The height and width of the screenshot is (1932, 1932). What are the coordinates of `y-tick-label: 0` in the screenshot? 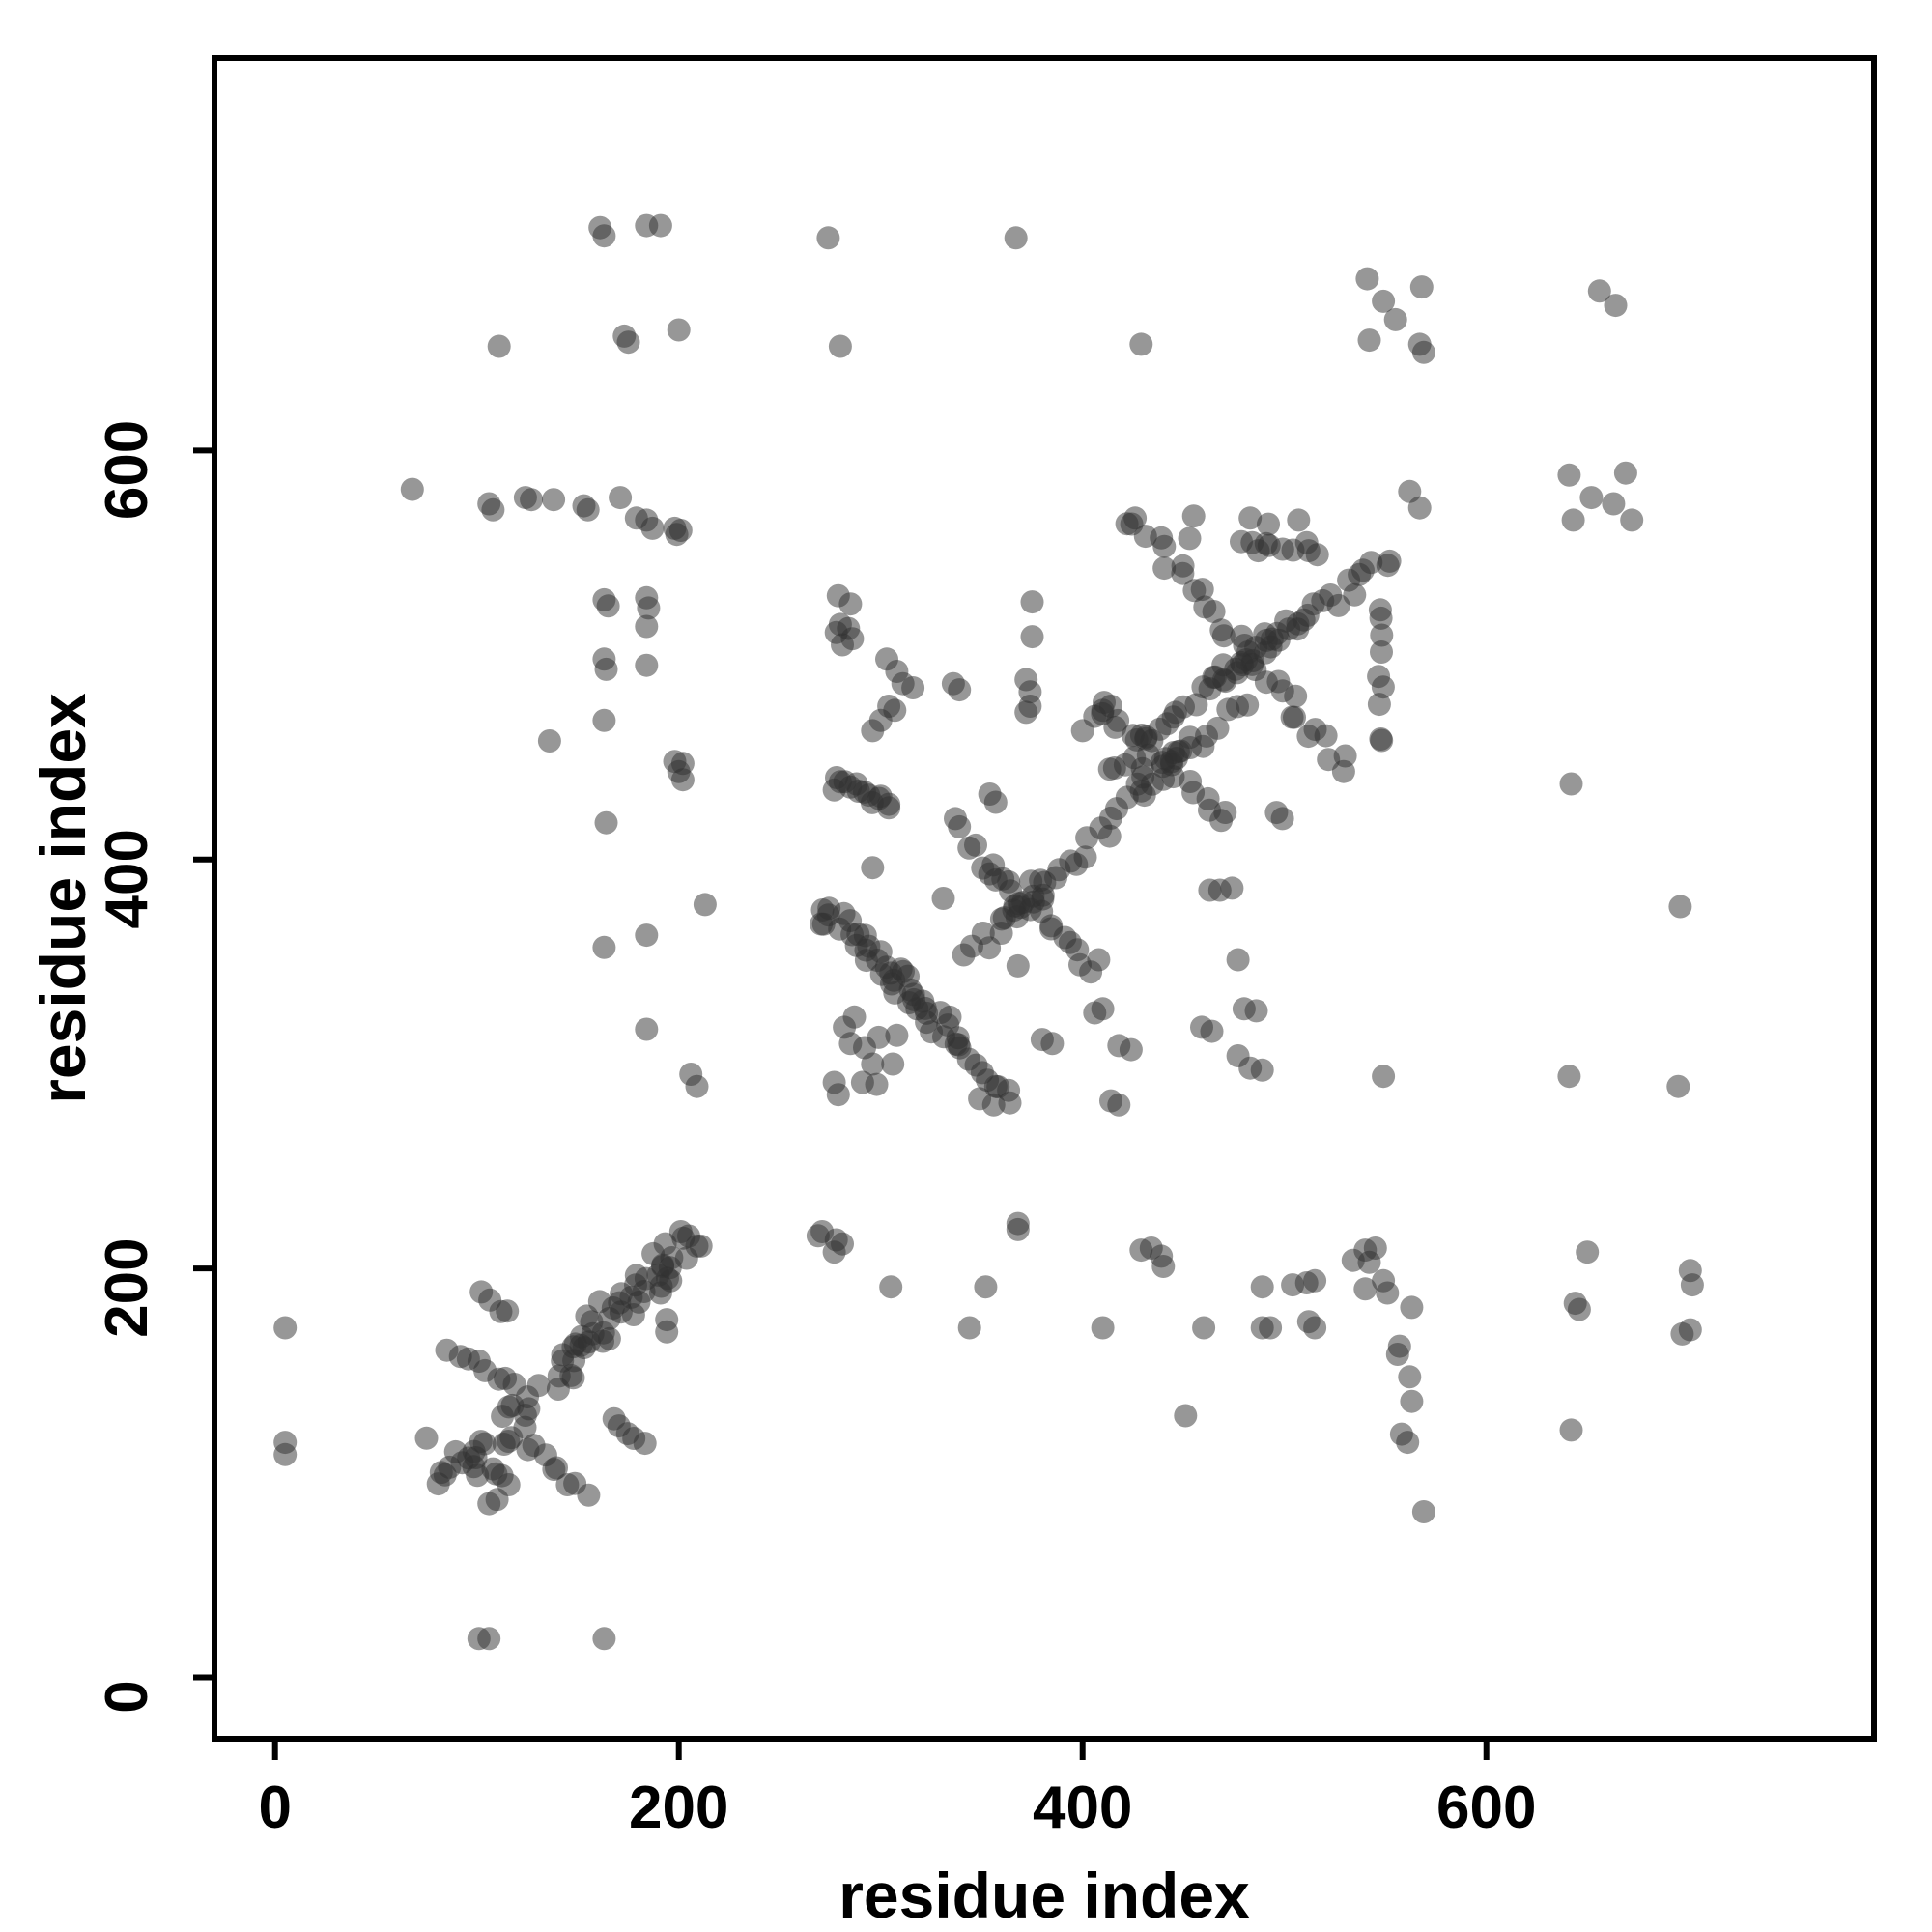 It's located at (127, 1696).